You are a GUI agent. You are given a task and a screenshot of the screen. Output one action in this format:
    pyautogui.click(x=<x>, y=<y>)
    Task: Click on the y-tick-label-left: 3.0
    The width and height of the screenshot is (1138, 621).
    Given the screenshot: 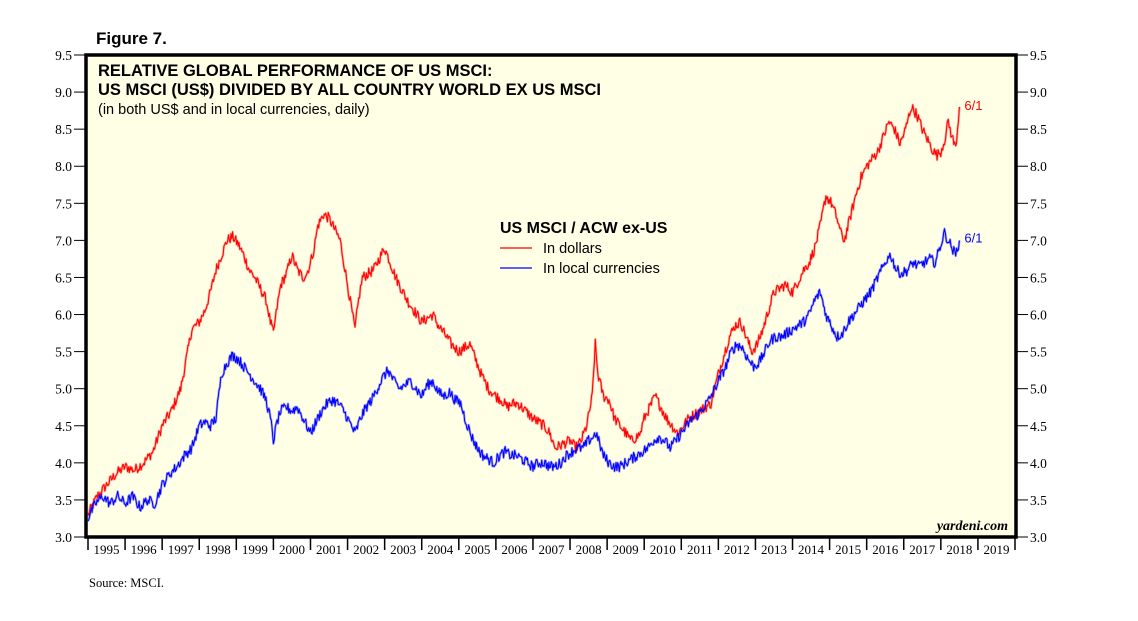 What is the action you would take?
    pyautogui.click(x=63, y=537)
    